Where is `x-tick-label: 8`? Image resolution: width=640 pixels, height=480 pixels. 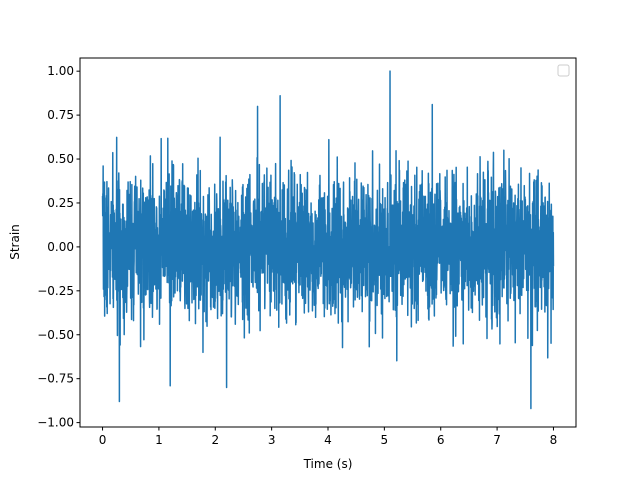 x-tick-label: 8 is located at coordinates (554, 440).